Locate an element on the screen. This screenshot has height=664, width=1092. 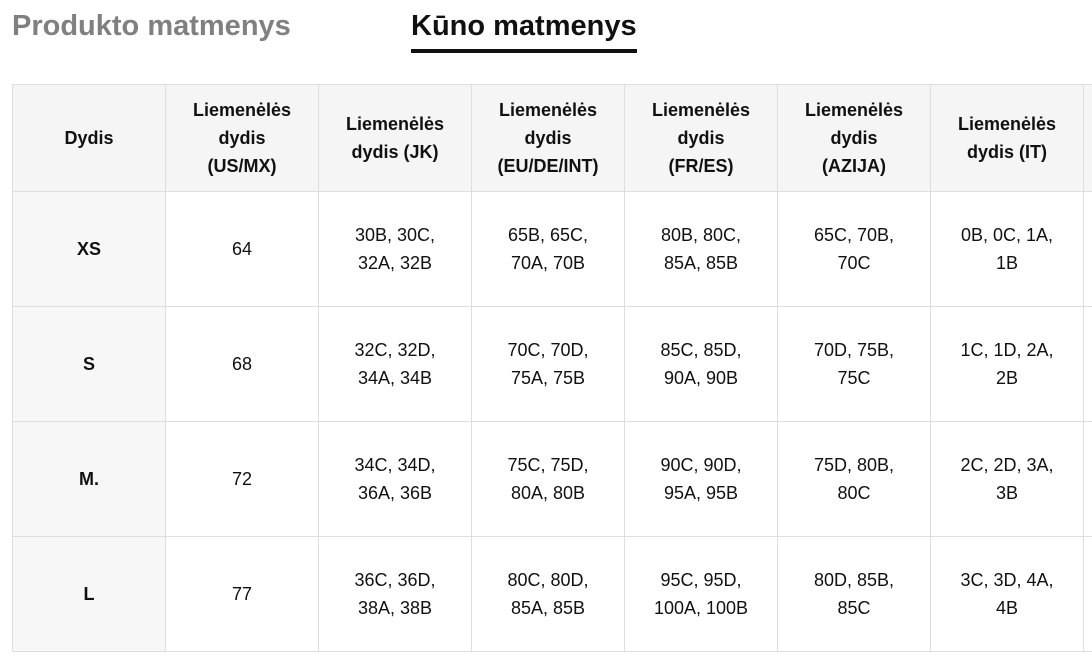
table-cell: 72 is located at coordinates (242, 479).